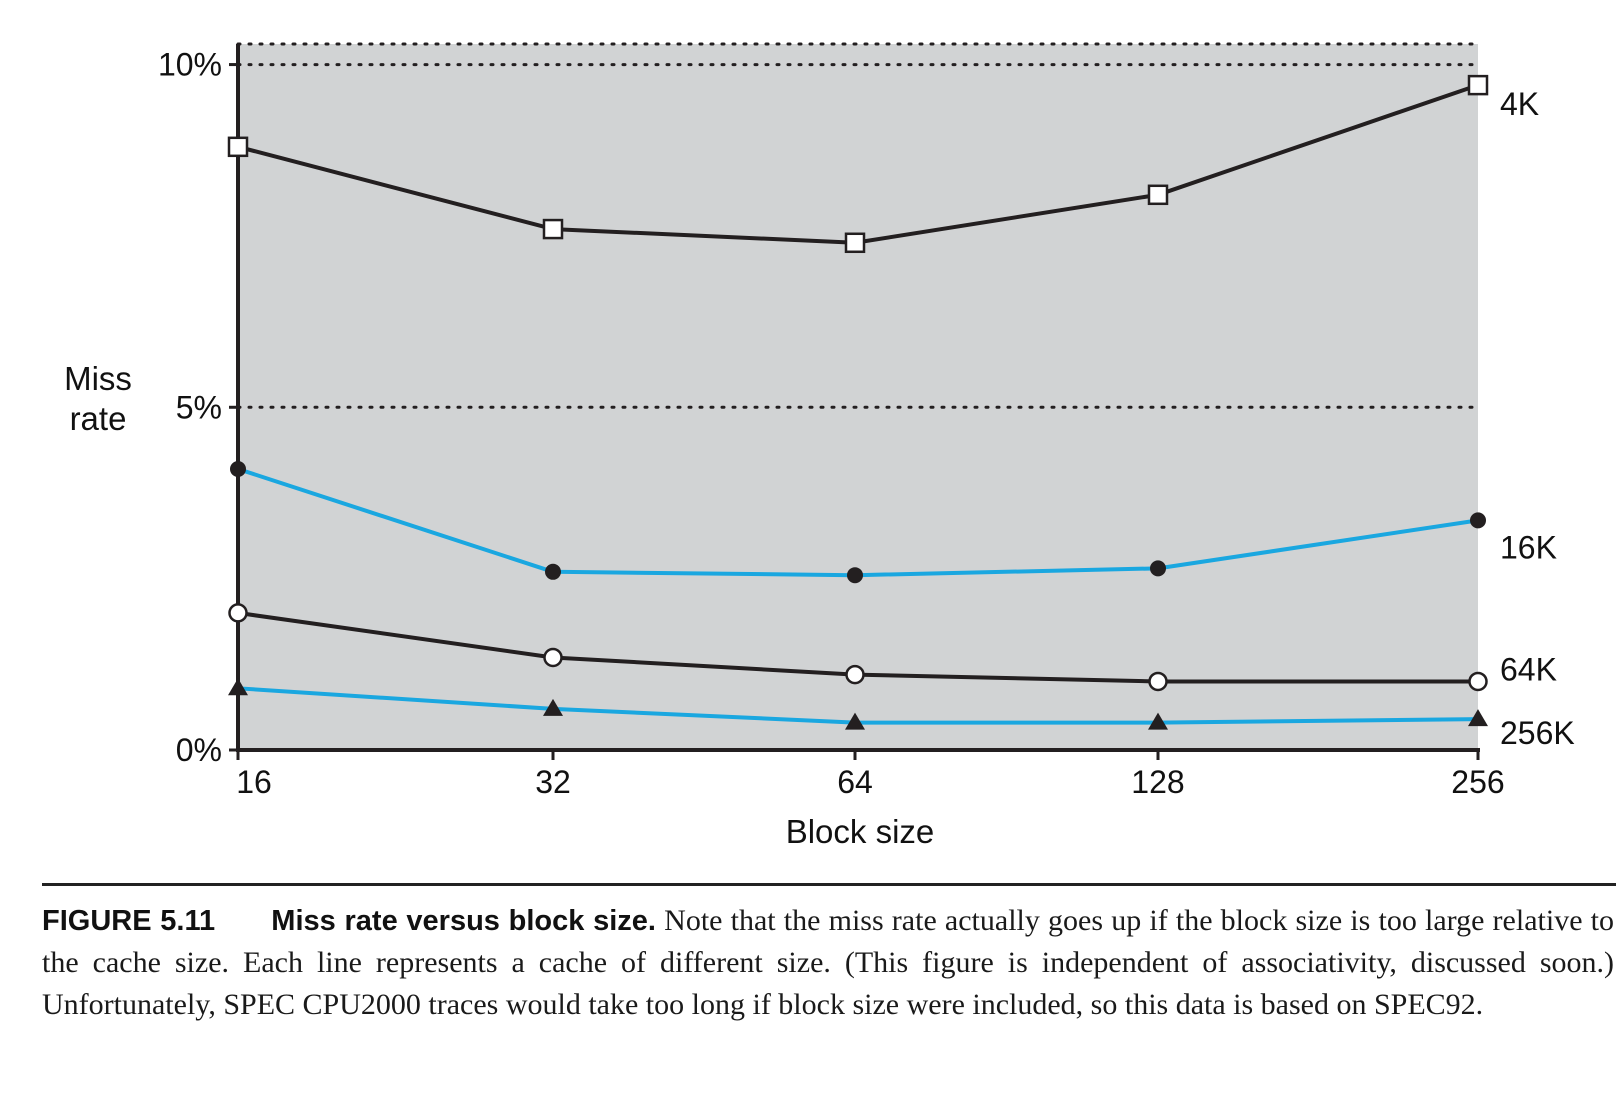  What do you see at coordinates (1537, 418) in the screenshot?
I see `series-labels: 4K 16K 64K 256K` at bounding box center [1537, 418].